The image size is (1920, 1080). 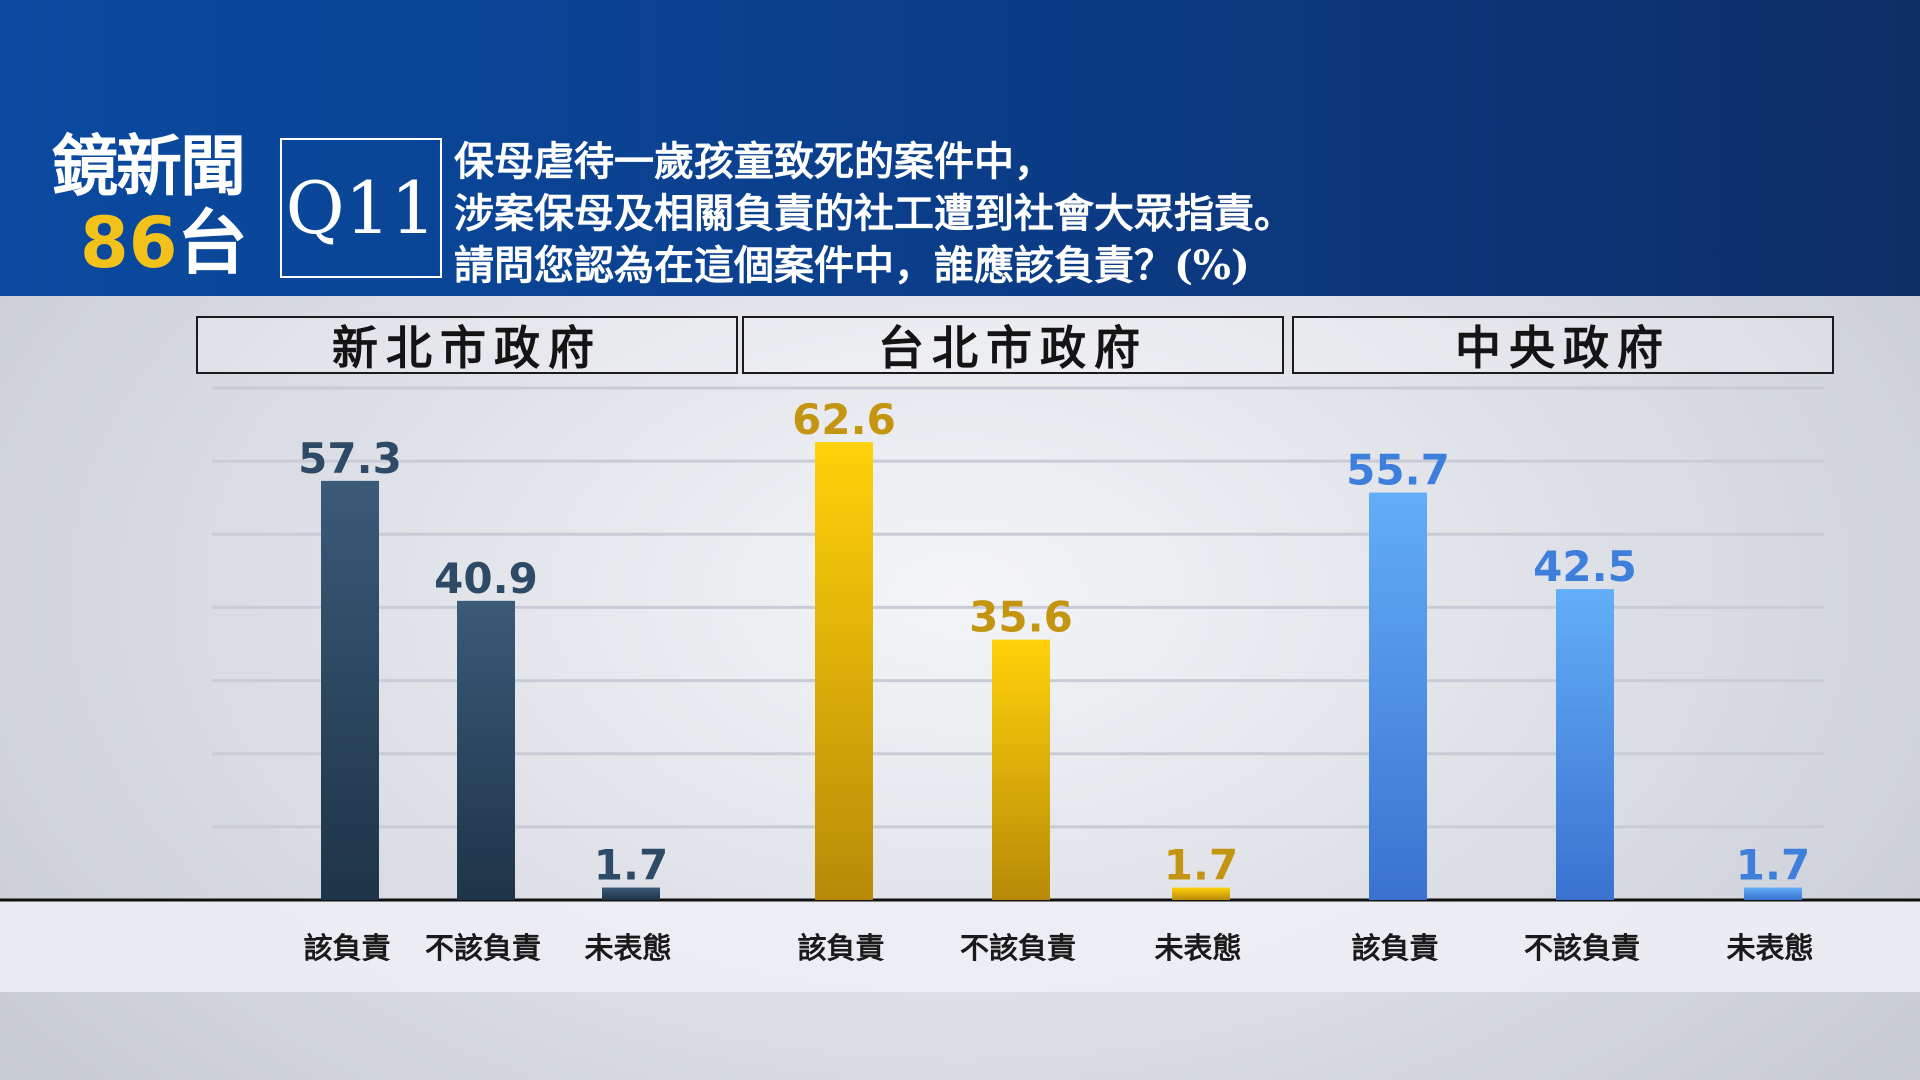 What do you see at coordinates (844, 419) in the screenshot?
I see `value-label-group2-responsible: 62.6` at bounding box center [844, 419].